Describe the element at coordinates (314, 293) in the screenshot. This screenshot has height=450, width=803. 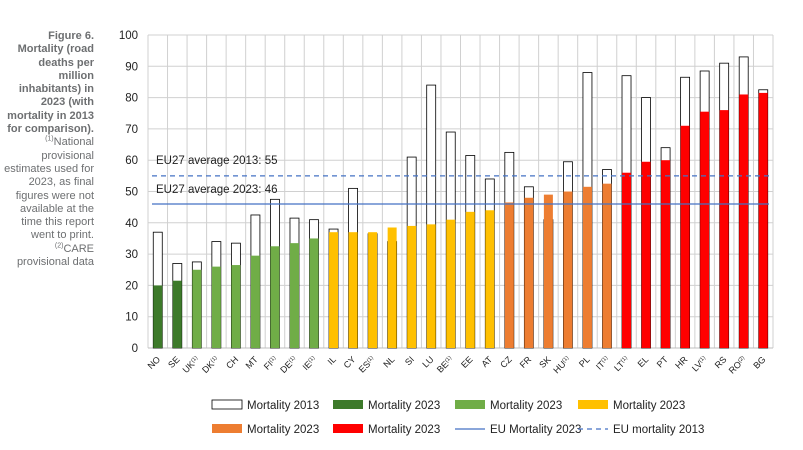
I see `bar-2023-ie` at that location.